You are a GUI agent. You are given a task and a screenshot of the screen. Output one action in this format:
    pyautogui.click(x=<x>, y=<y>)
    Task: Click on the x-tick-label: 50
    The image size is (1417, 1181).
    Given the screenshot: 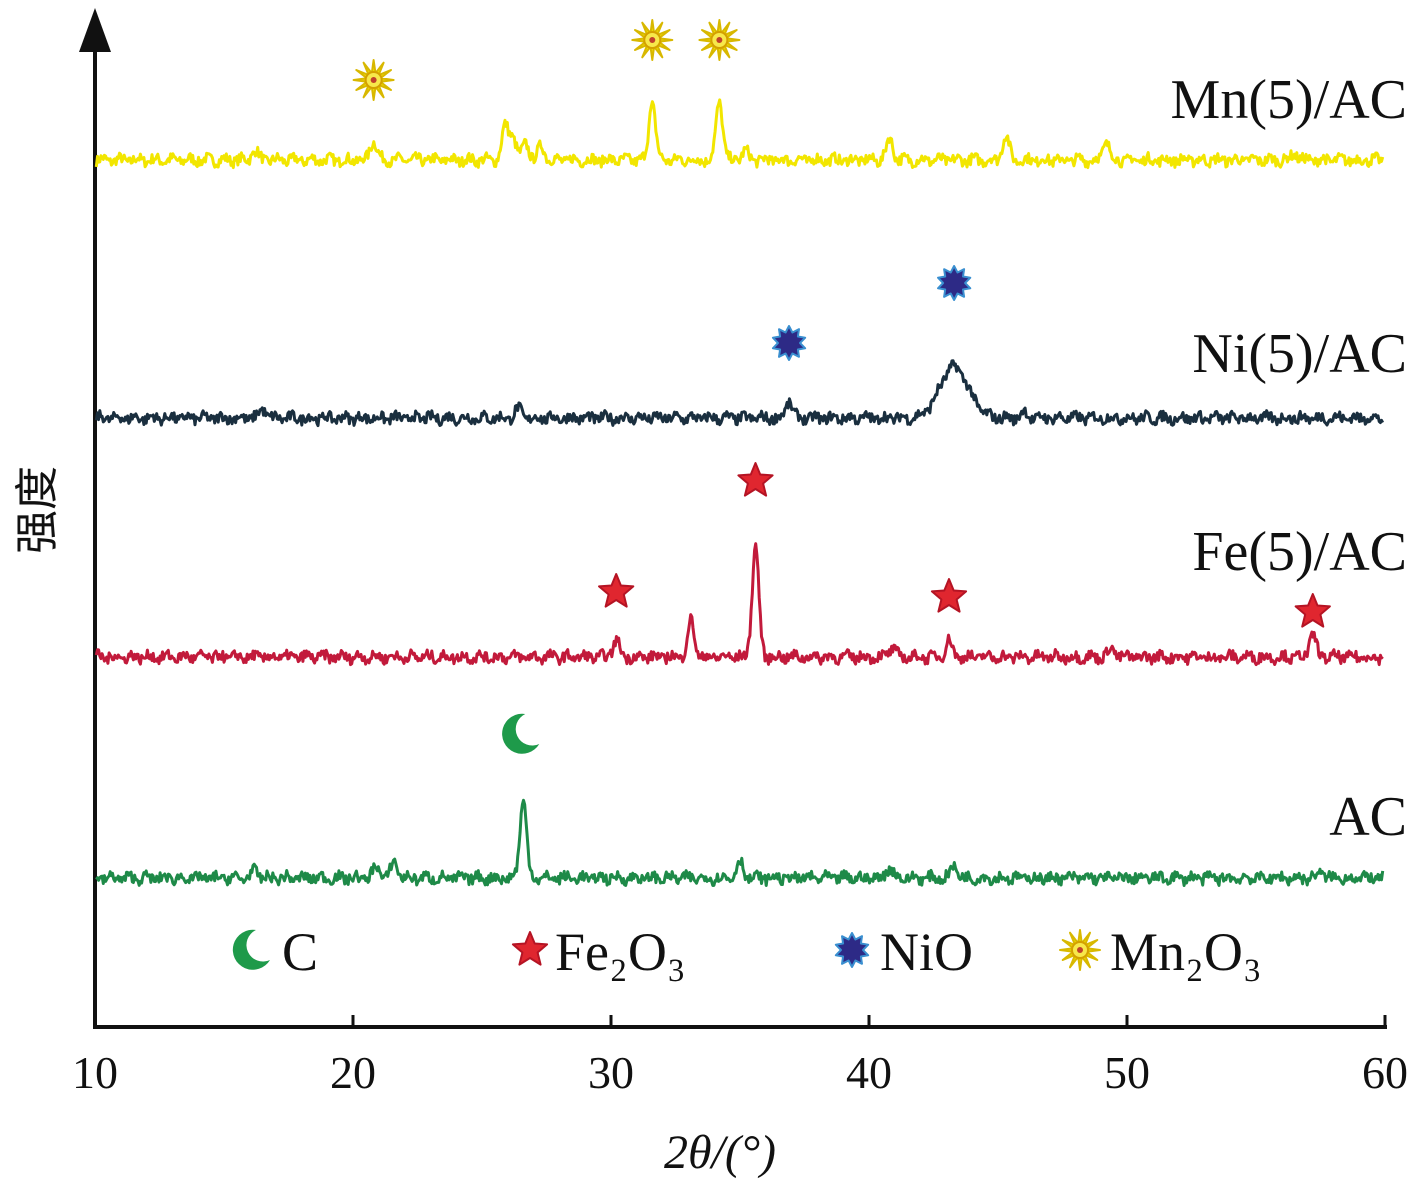 What is the action you would take?
    pyautogui.click(x=1127, y=1072)
    